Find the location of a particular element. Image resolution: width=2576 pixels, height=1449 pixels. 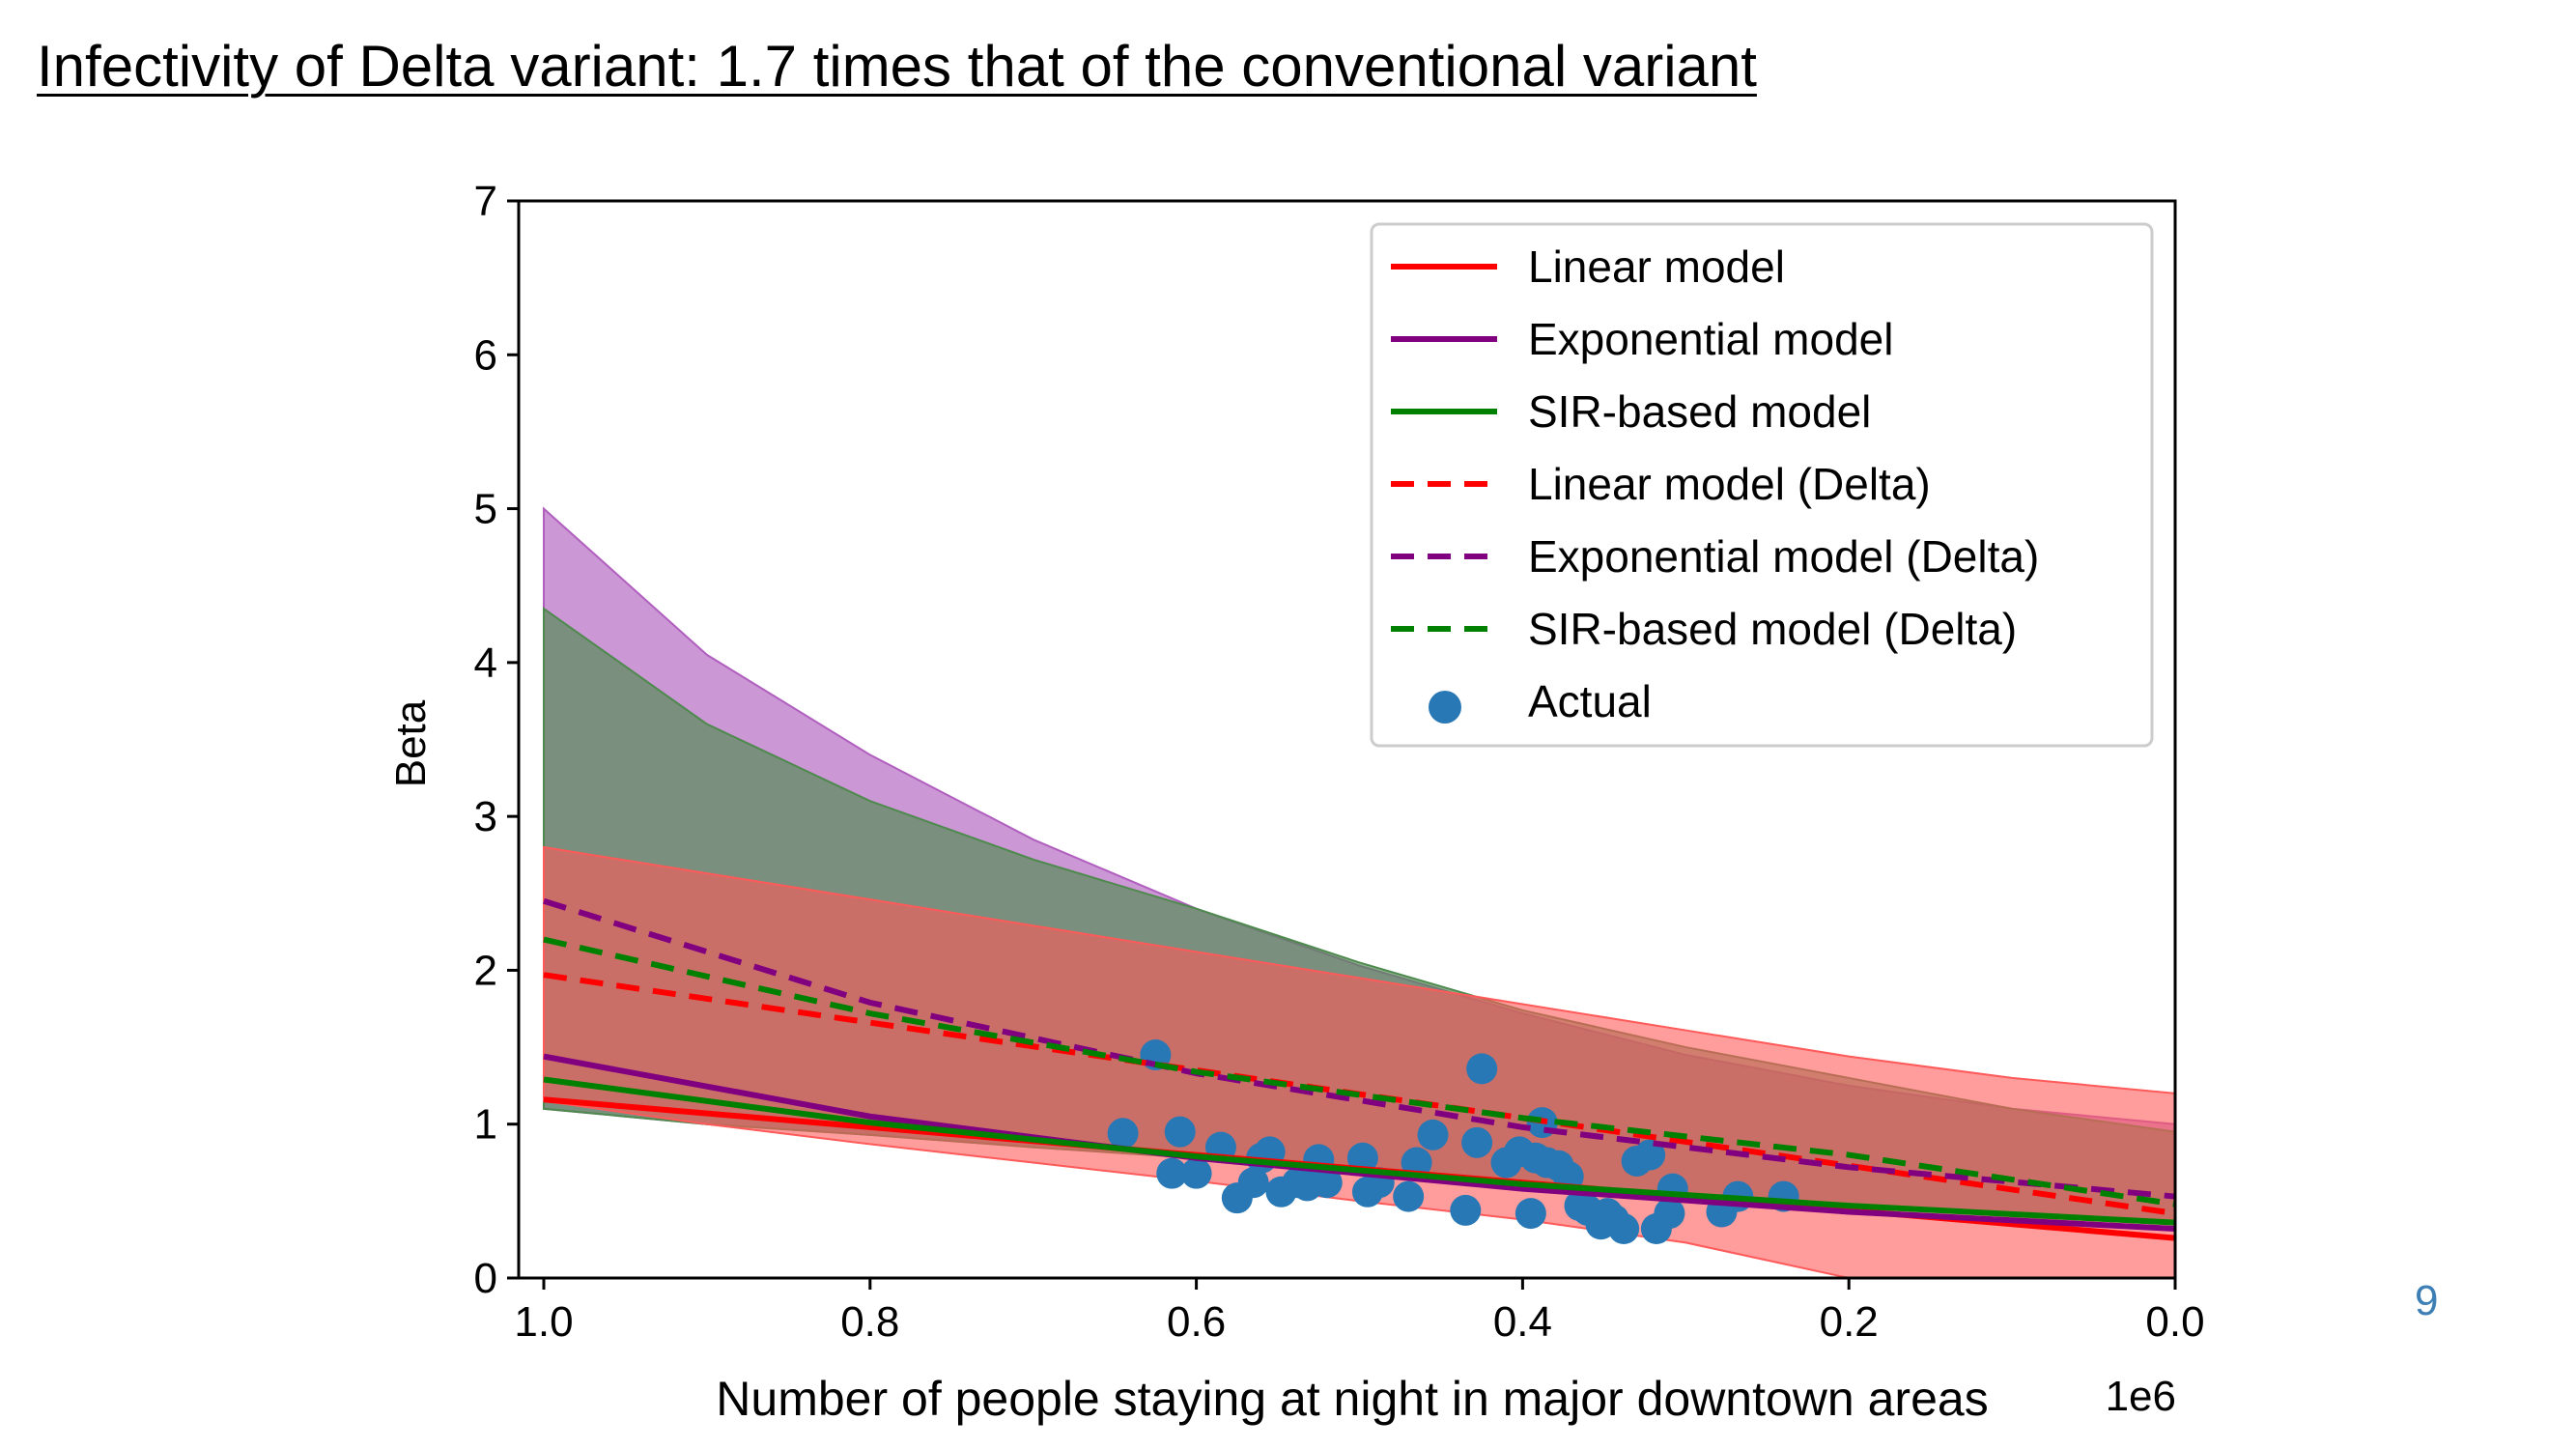

sir-based-model-line is located at coordinates (1359, 1151).